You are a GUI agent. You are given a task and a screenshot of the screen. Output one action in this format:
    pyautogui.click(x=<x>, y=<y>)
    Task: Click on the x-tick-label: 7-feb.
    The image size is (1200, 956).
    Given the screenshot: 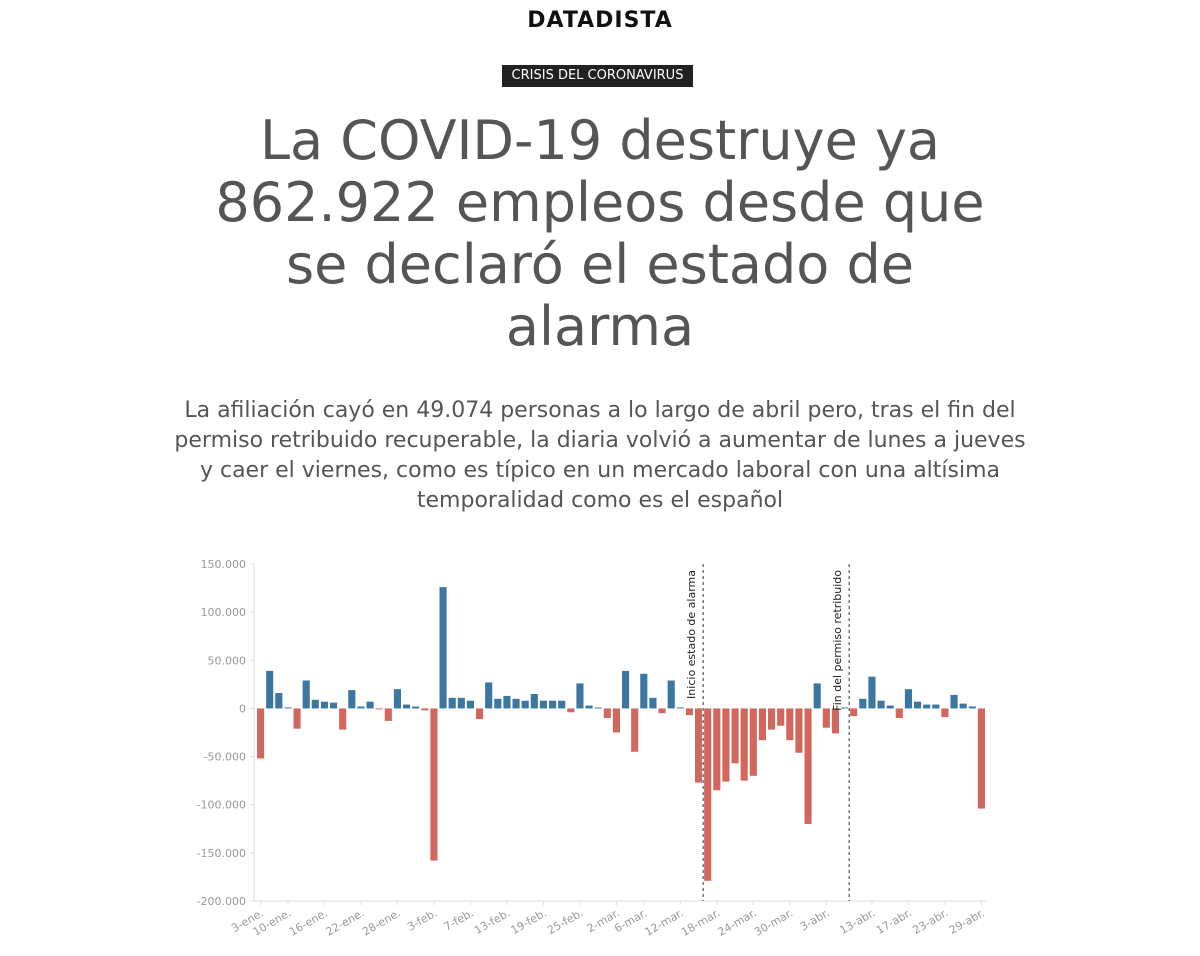 What is the action you would take?
    pyautogui.click(x=459, y=919)
    